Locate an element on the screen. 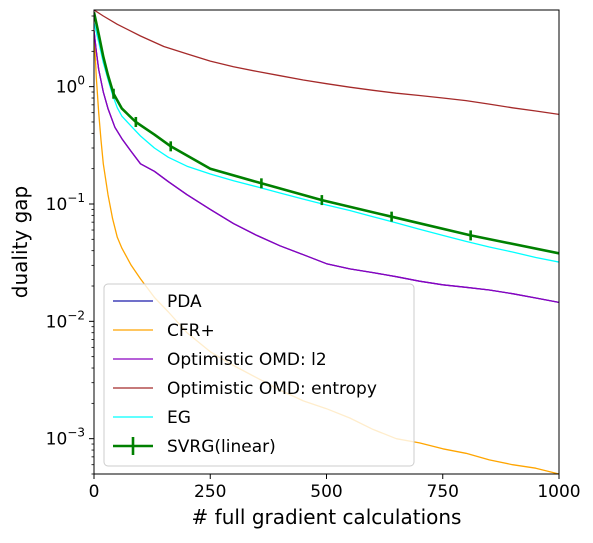 The image size is (593, 543). y-tick-label: 10⁻¹ is located at coordinates (65, 203).